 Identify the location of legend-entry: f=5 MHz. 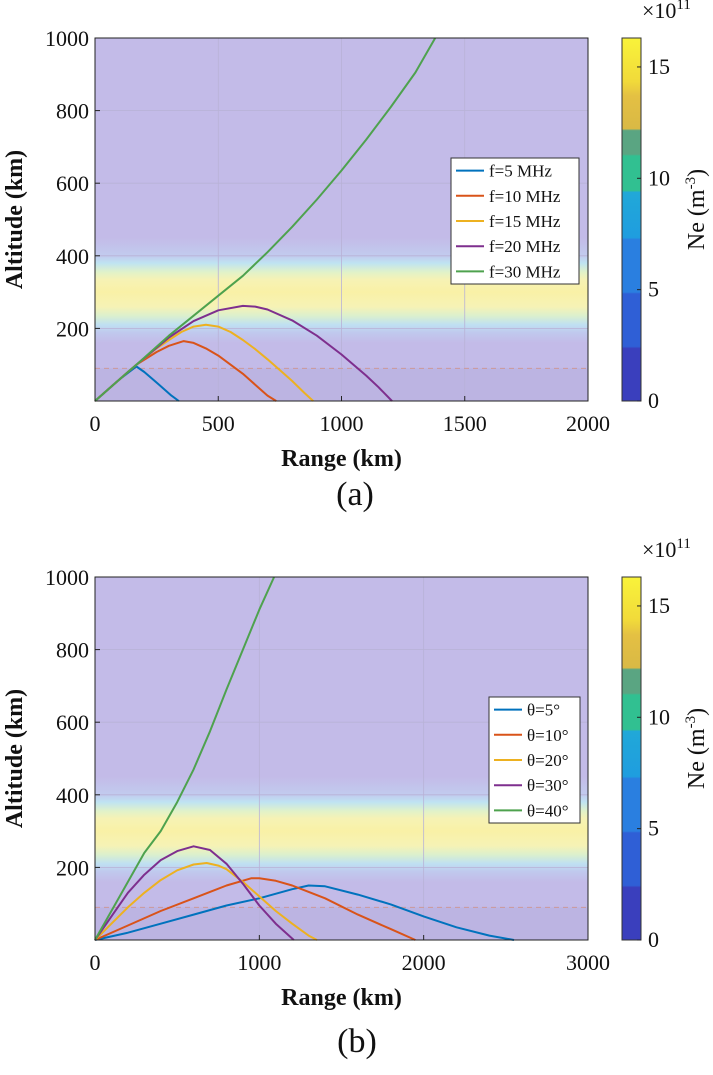
(520, 171).